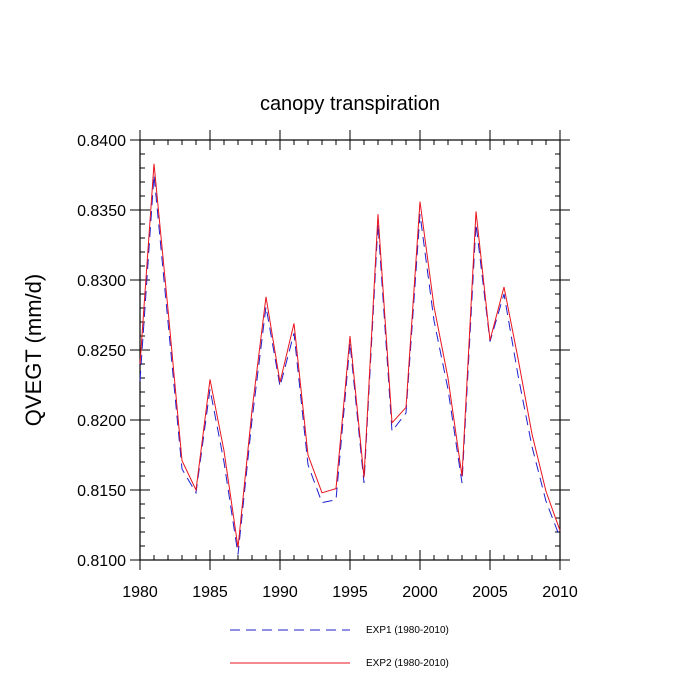  What do you see at coordinates (350, 104) in the screenshot?
I see `chart-title: canopy transpiration` at bounding box center [350, 104].